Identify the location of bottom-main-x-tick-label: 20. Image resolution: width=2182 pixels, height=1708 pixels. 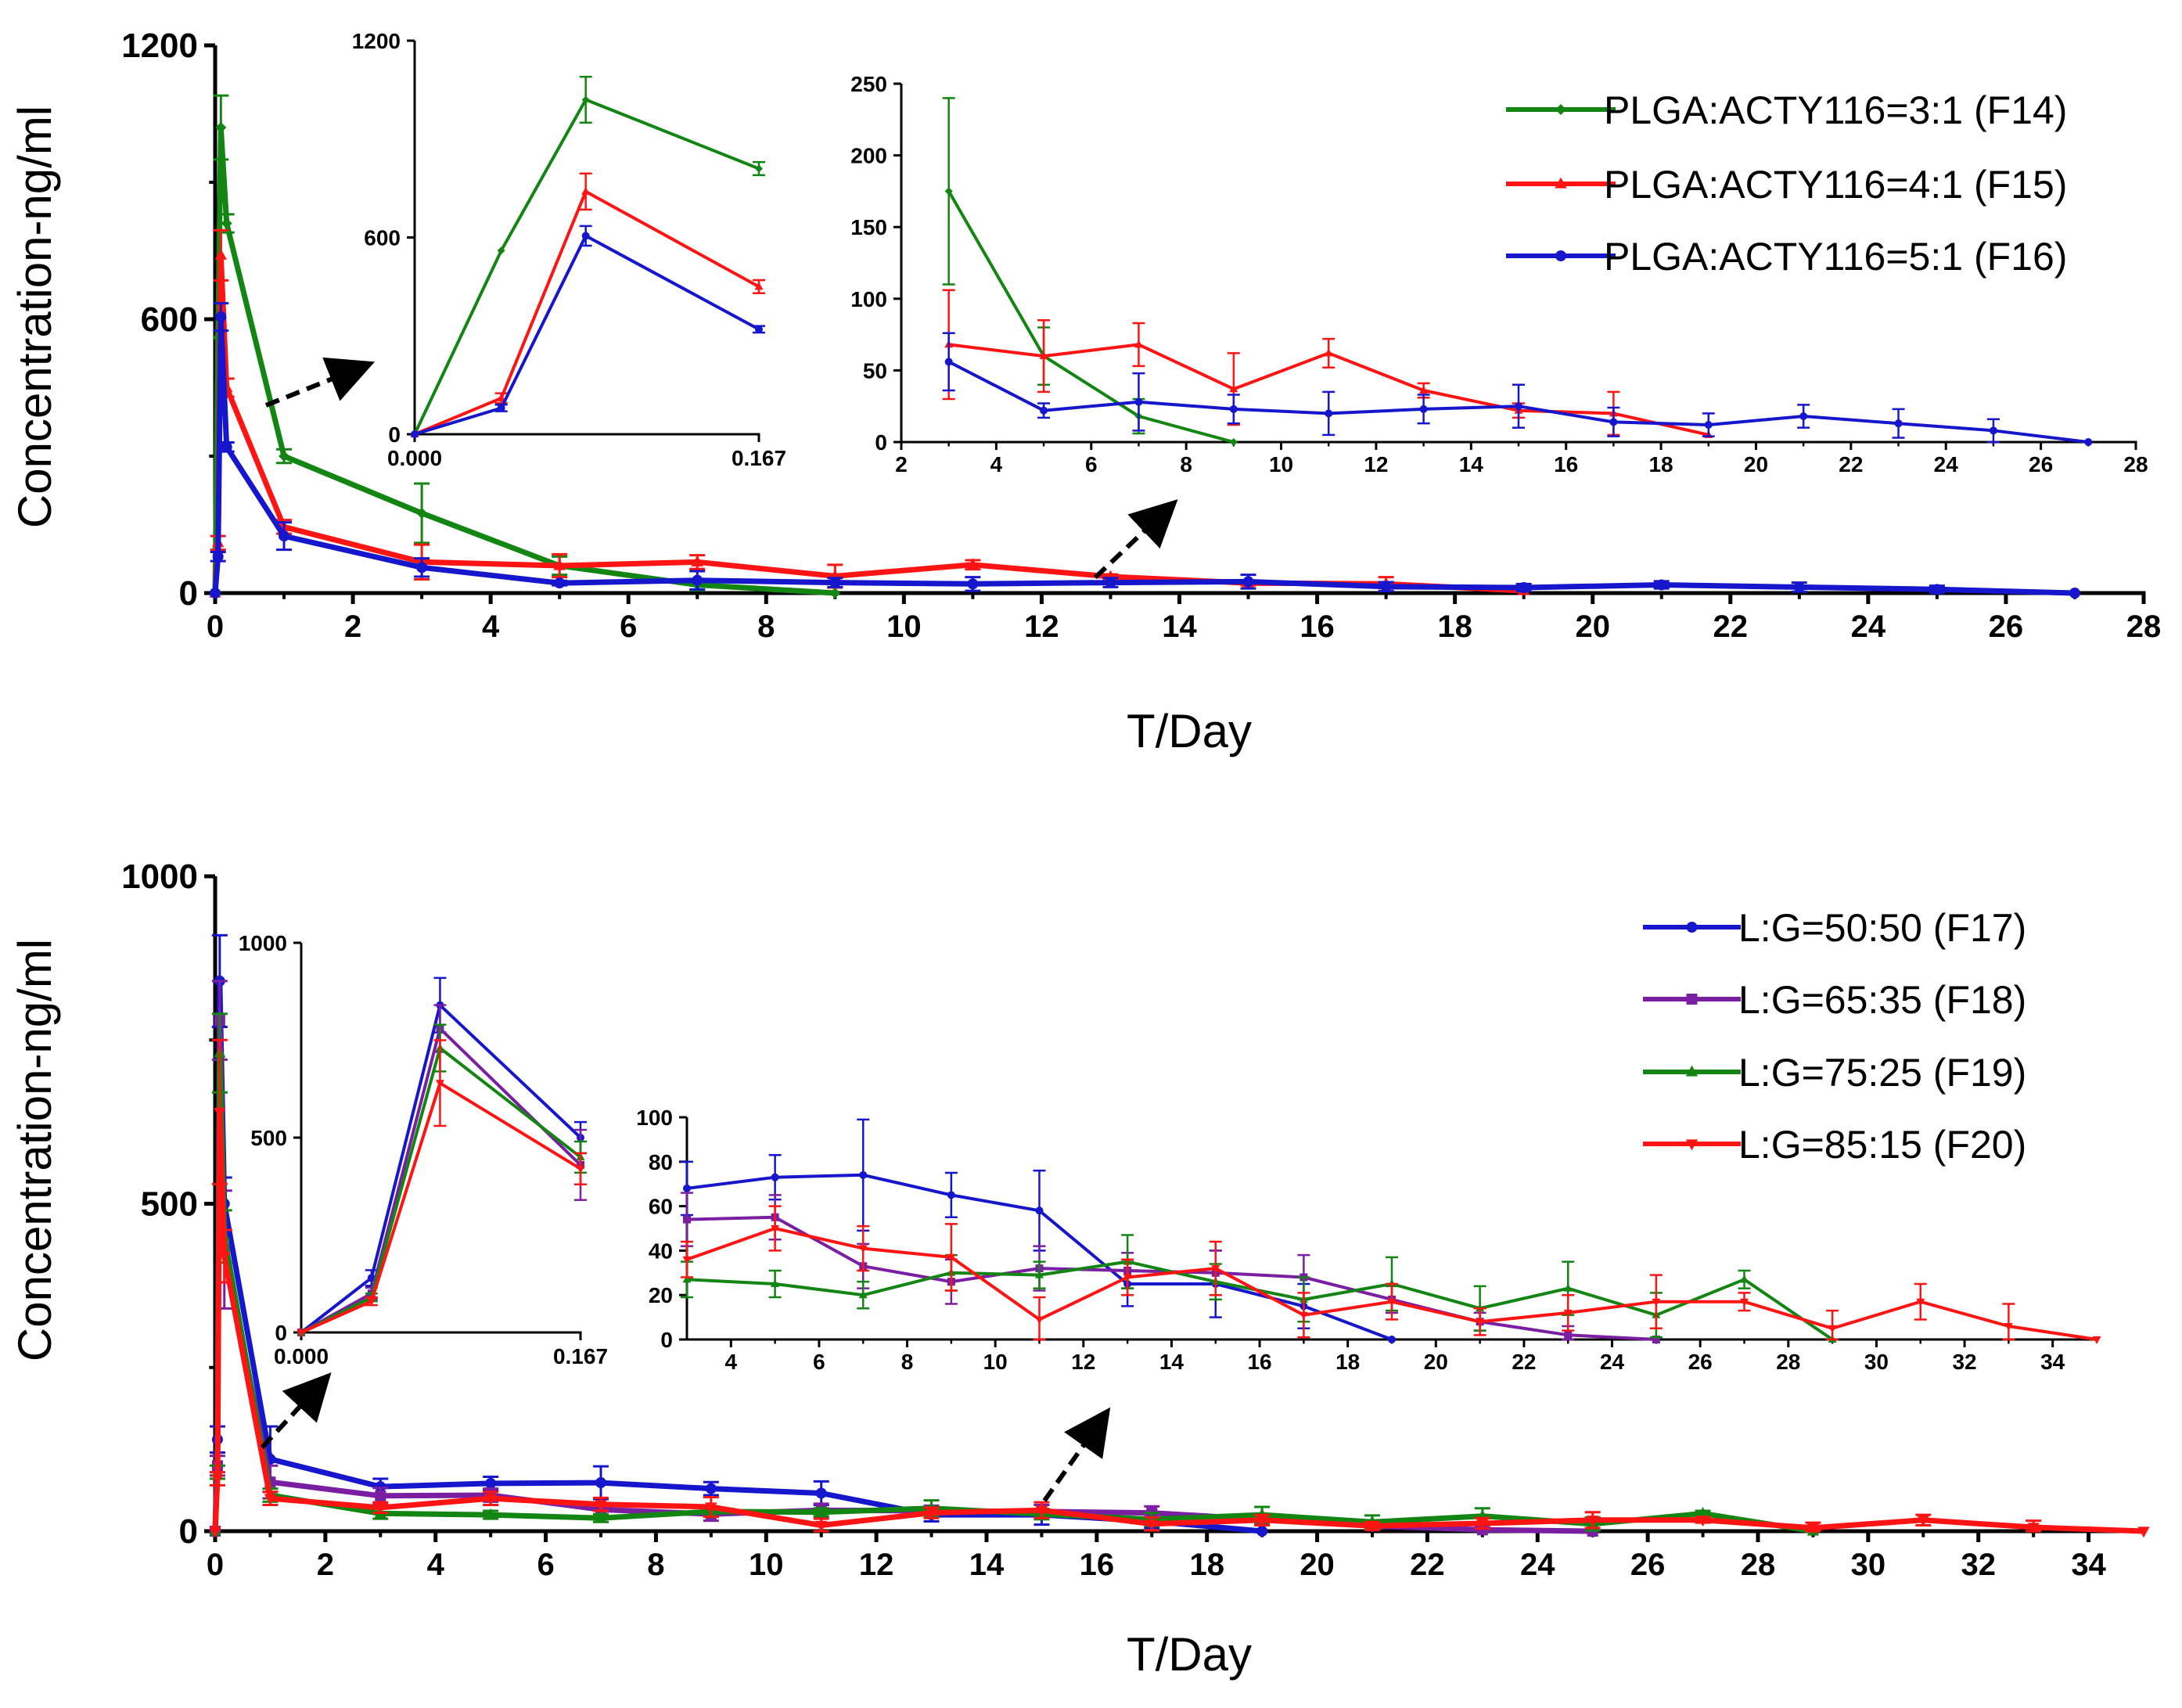
(1317, 1565).